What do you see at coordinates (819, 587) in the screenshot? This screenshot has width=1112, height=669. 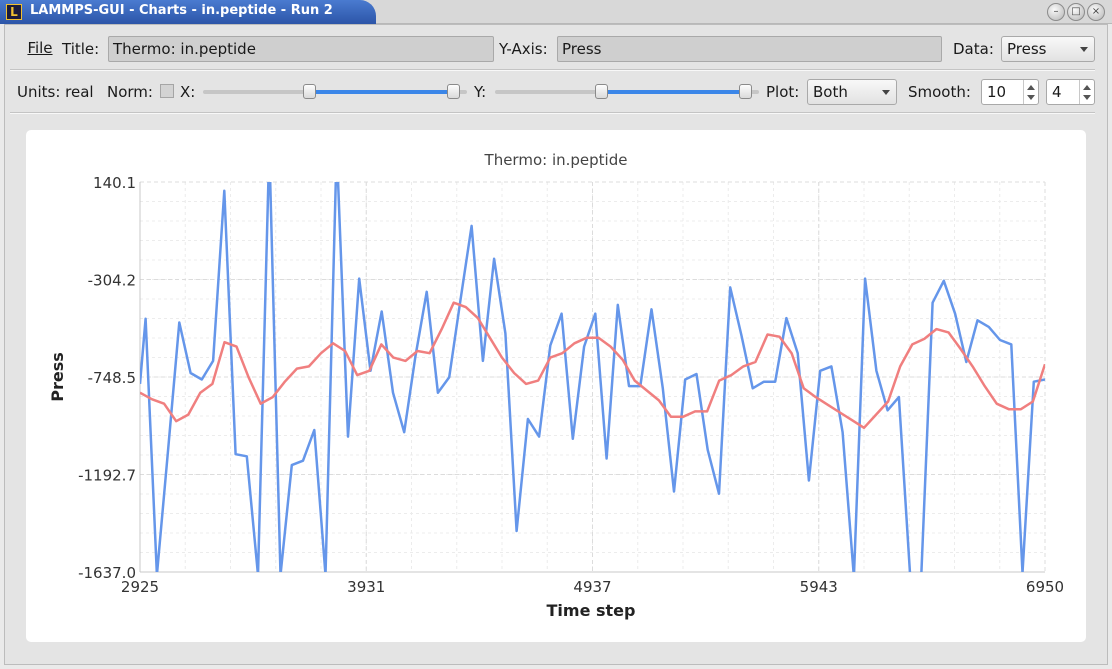 I see `x-tick-label: 5943` at bounding box center [819, 587].